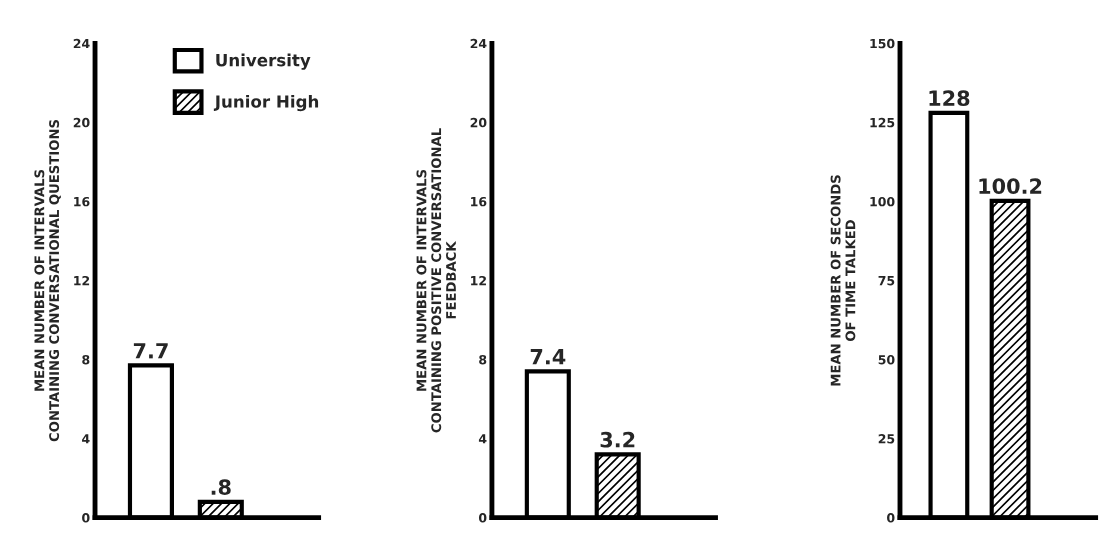  What do you see at coordinates (221, 487) in the screenshot?
I see `data-label: .8` at bounding box center [221, 487].